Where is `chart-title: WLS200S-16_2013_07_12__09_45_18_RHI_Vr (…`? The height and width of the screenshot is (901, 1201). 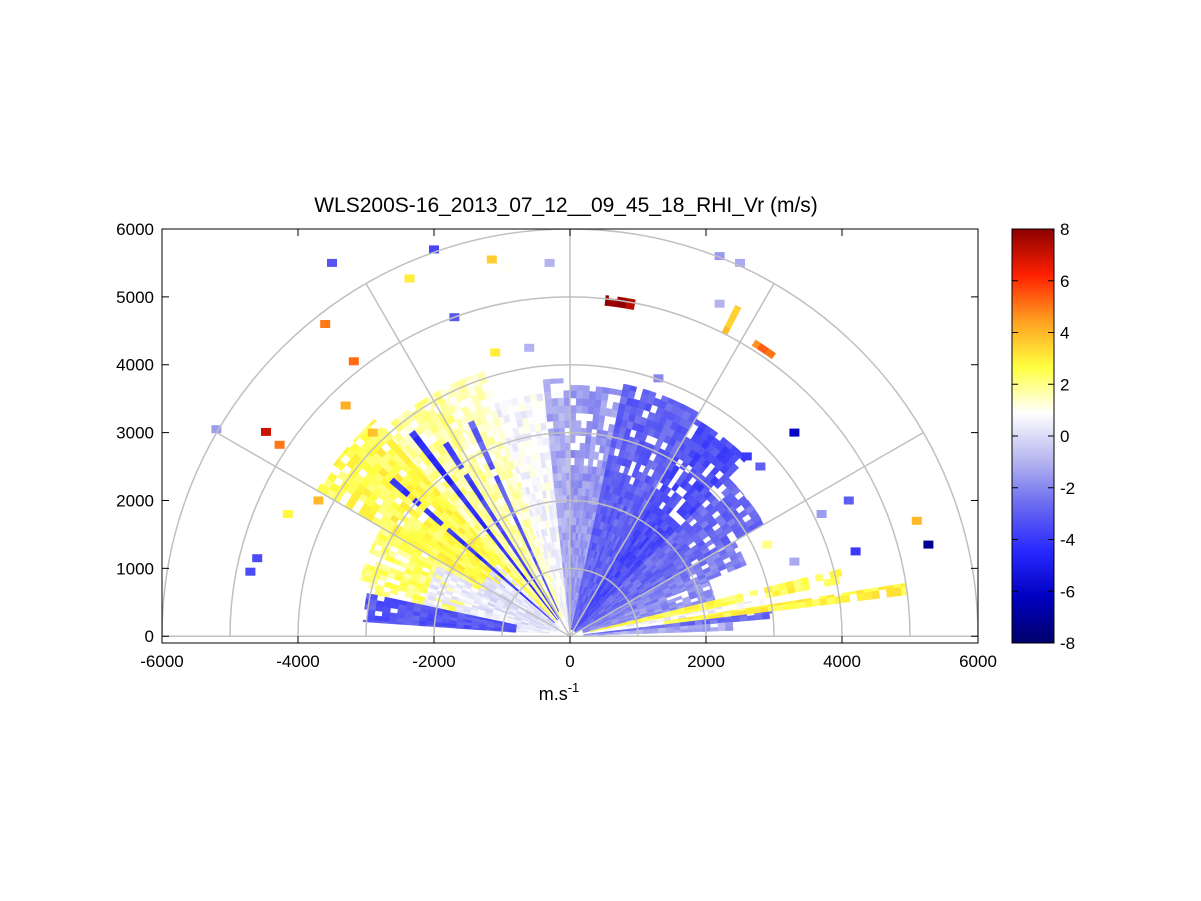 chart-title: WLS200S-16_2013_07_12__09_45_18_RHI_Vr (… is located at coordinates (566, 205).